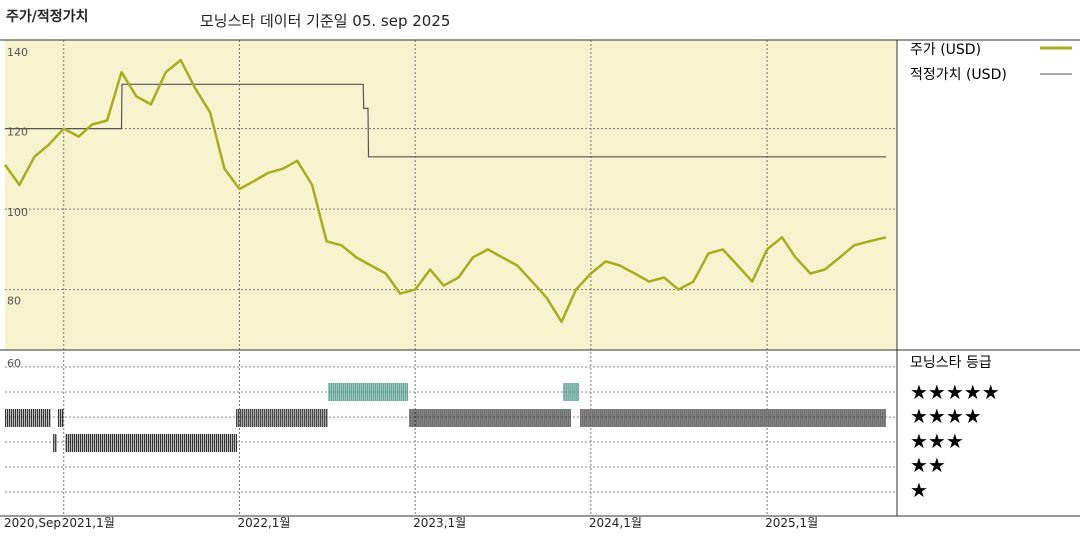 Image resolution: width=1080 pixels, height=540 pixels. Describe the element at coordinates (615, 523) in the screenshot. I see `x-tick-label: 2024,1월` at that location.